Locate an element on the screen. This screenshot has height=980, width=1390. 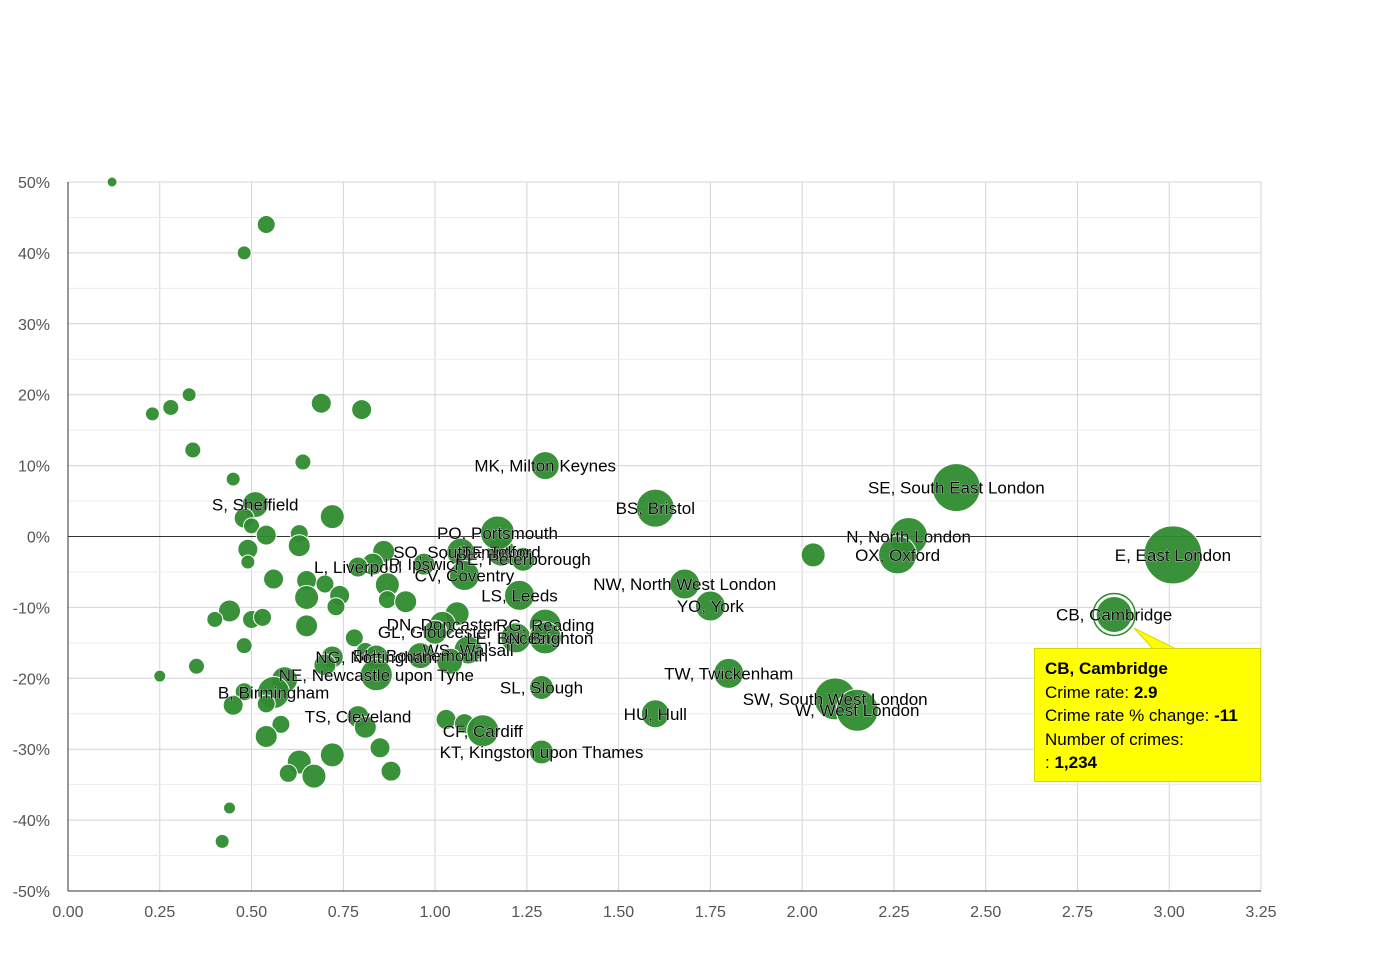
bubble-label: PE, Peterborough is located at coordinates (523, 559).